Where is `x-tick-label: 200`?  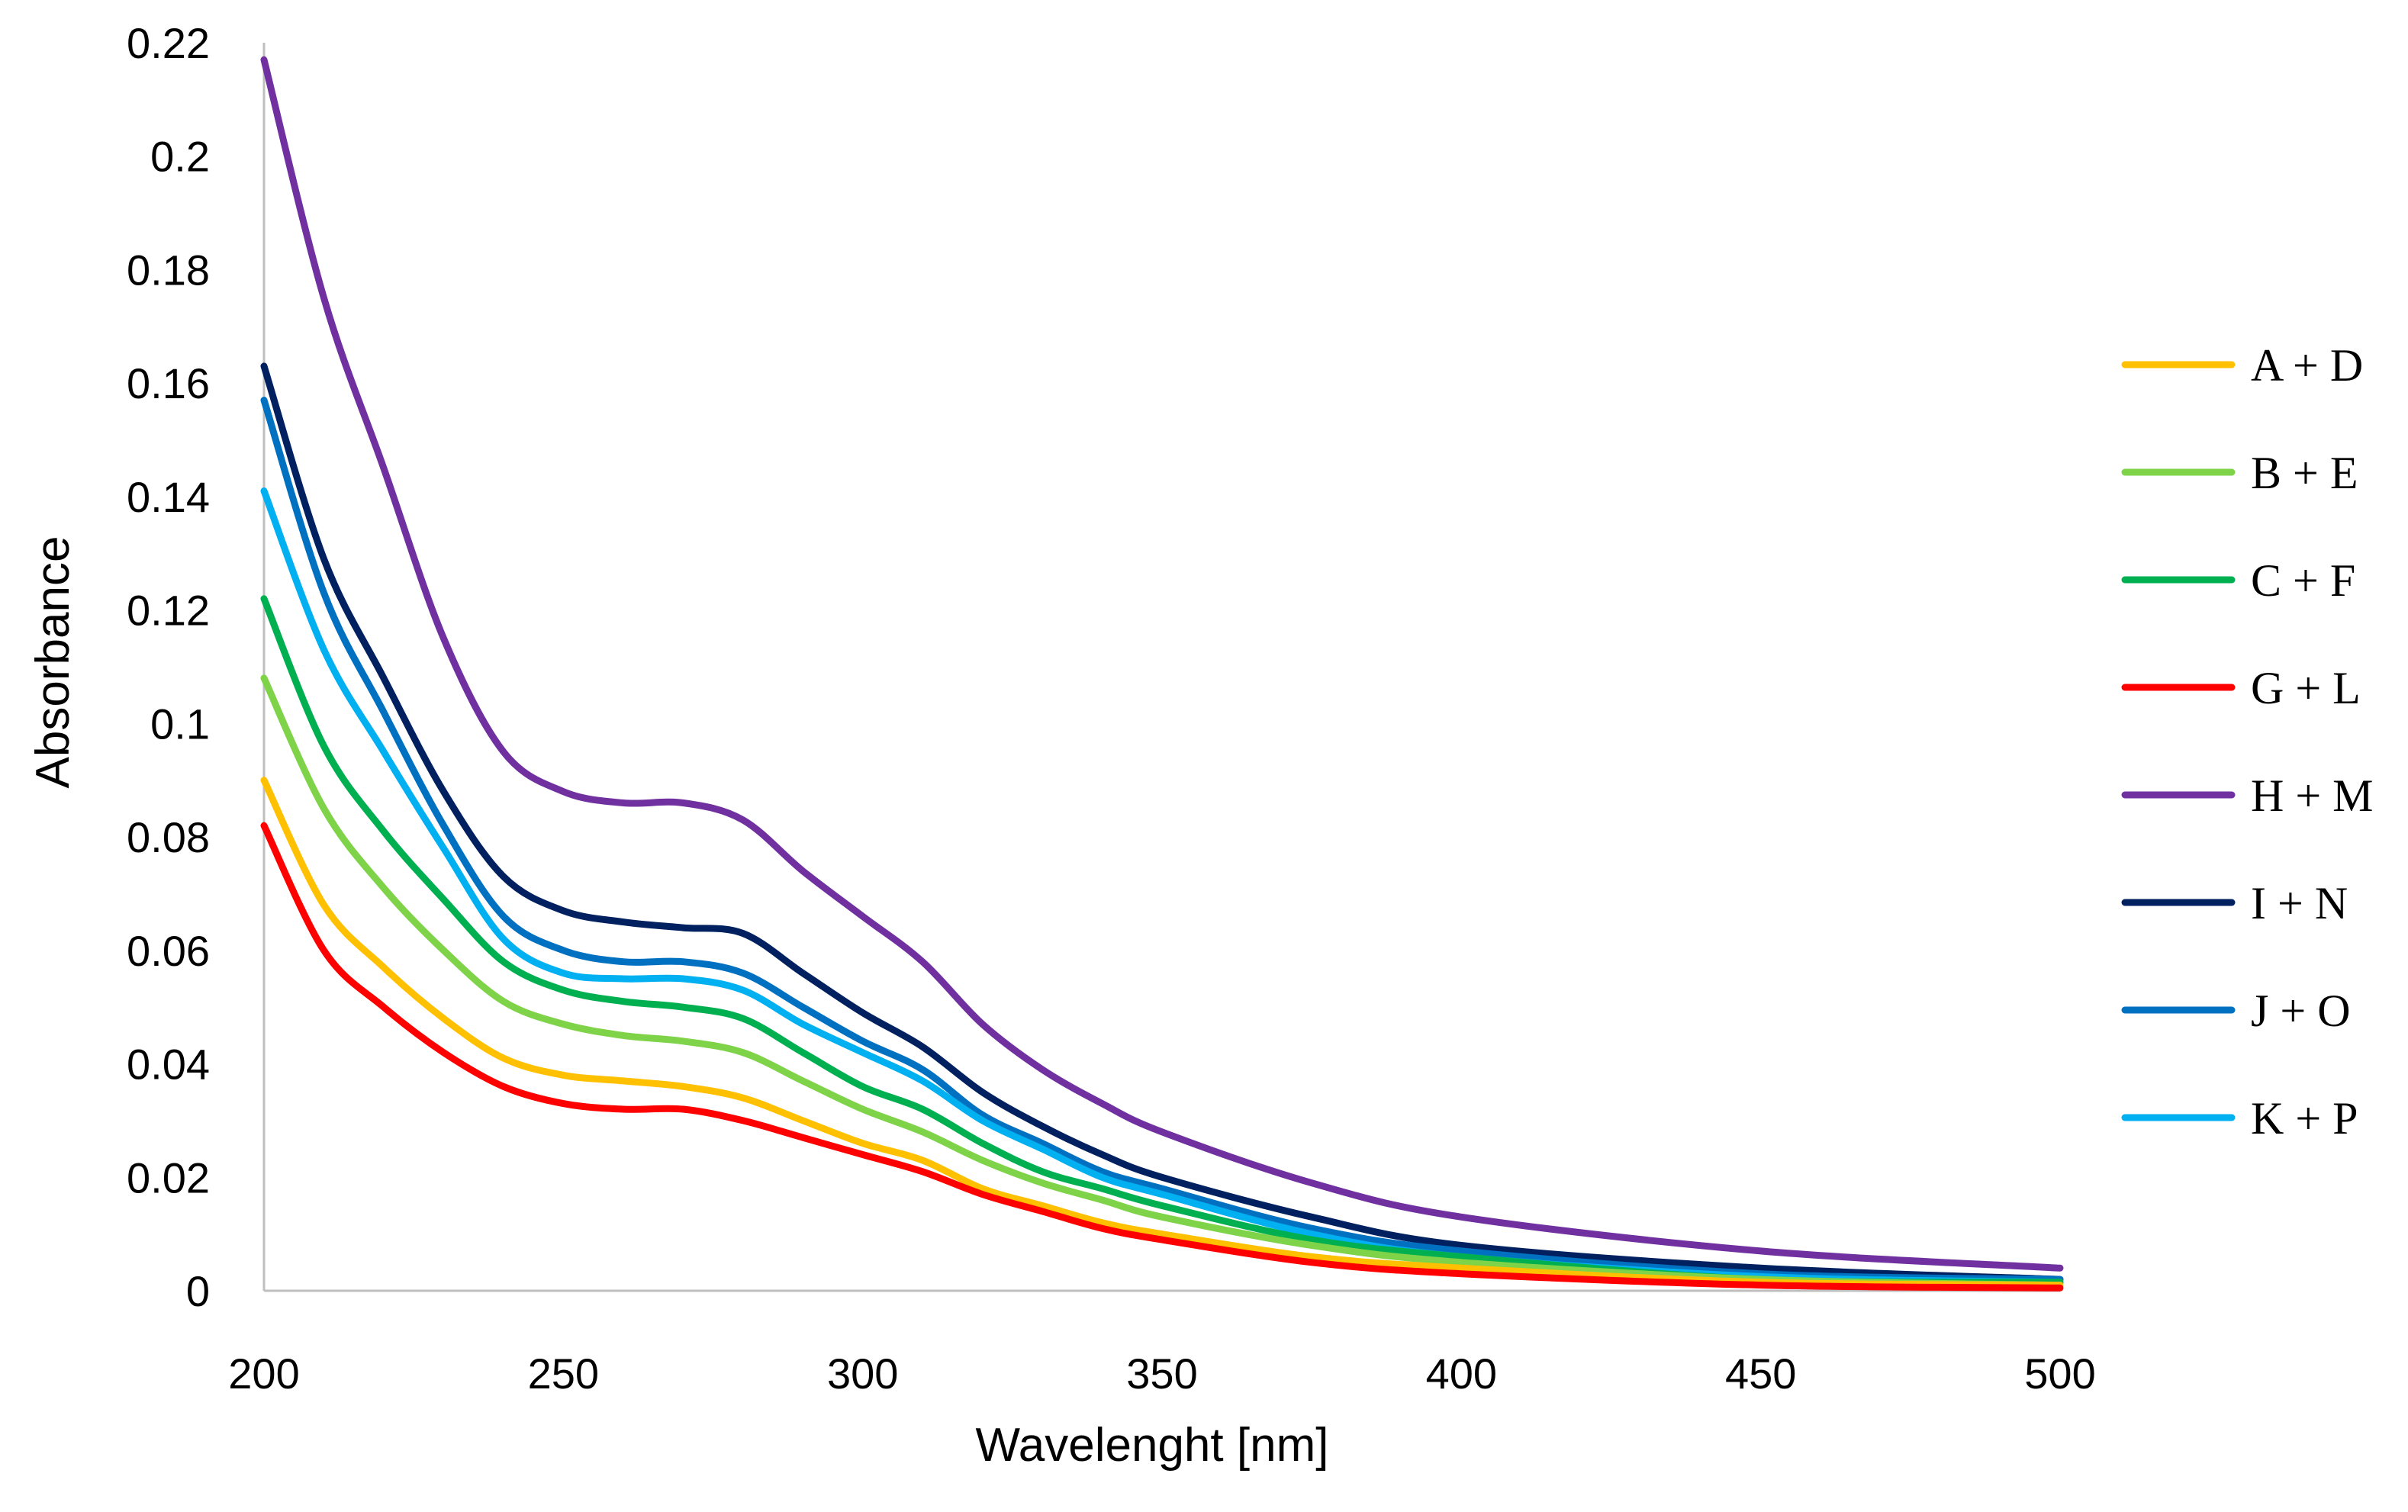
x-tick-label: 200 is located at coordinates (263, 1374).